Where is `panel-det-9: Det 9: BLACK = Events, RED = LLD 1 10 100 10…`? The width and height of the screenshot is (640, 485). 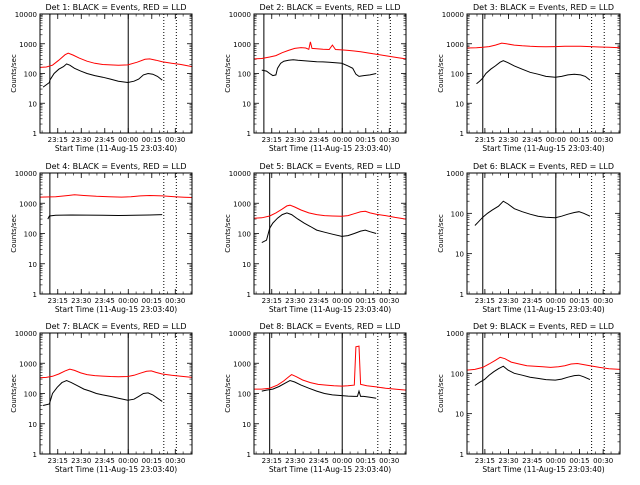 panel-det-9: Det 9: BLACK = Events, RED = LLD 1 10 100 10… is located at coordinates (529, 398).